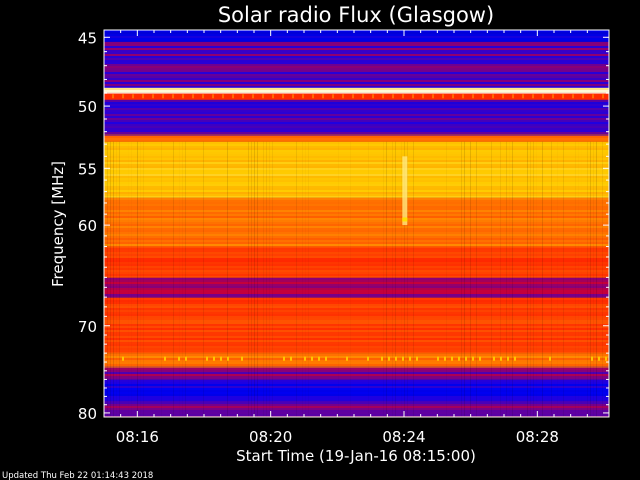  Describe the element at coordinates (270, 437) in the screenshot. I see `x-tick-label: 08:20` at that location.